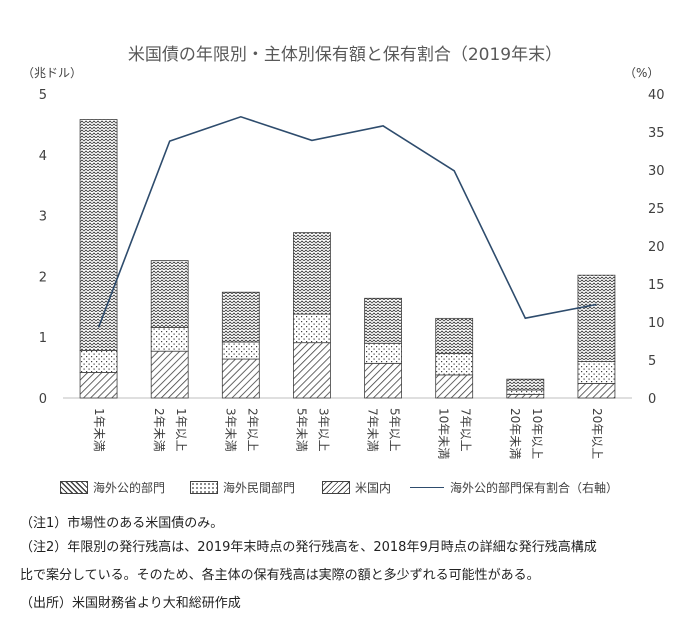 The height and width of the screenshot is (640, 690). What do you see at coordinates (280, 575) in the screenshot?
I see `note-2-cont: 比で案分している。そのため、各主体の保有残高は実際の額と多少ずれる可能性がある。` at bounding box center [280, 575].